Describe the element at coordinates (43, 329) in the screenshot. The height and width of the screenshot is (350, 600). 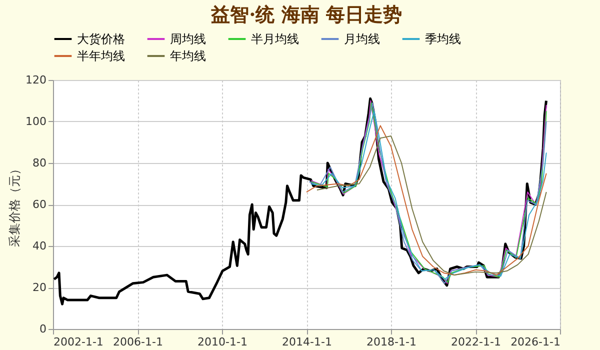
I see `y-tick-label: 0` at that location.